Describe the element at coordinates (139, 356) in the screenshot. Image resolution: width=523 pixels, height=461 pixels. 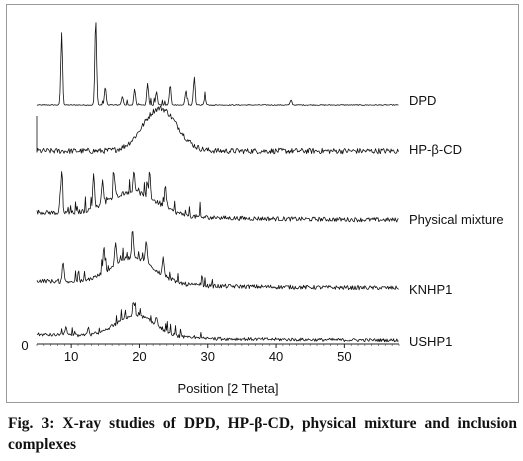
I see `x-tick-label: 20` at that location.